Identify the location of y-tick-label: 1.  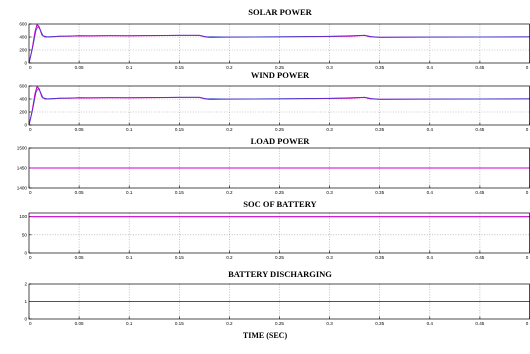
(25, 301).